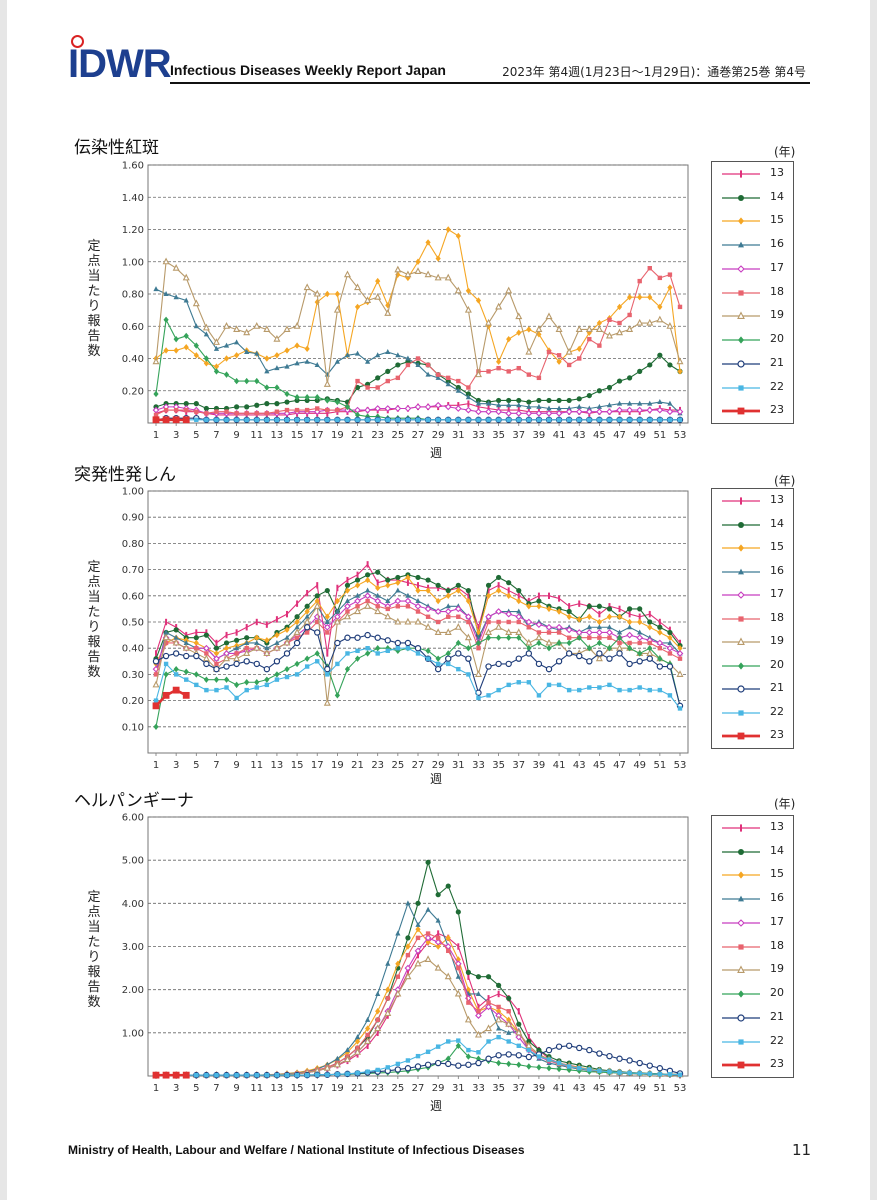  What do you see at coordinates (94, 620) in the screenshot?
I see `y-axis-label: 定点当たり報告数` at bounding box center [94, 620].